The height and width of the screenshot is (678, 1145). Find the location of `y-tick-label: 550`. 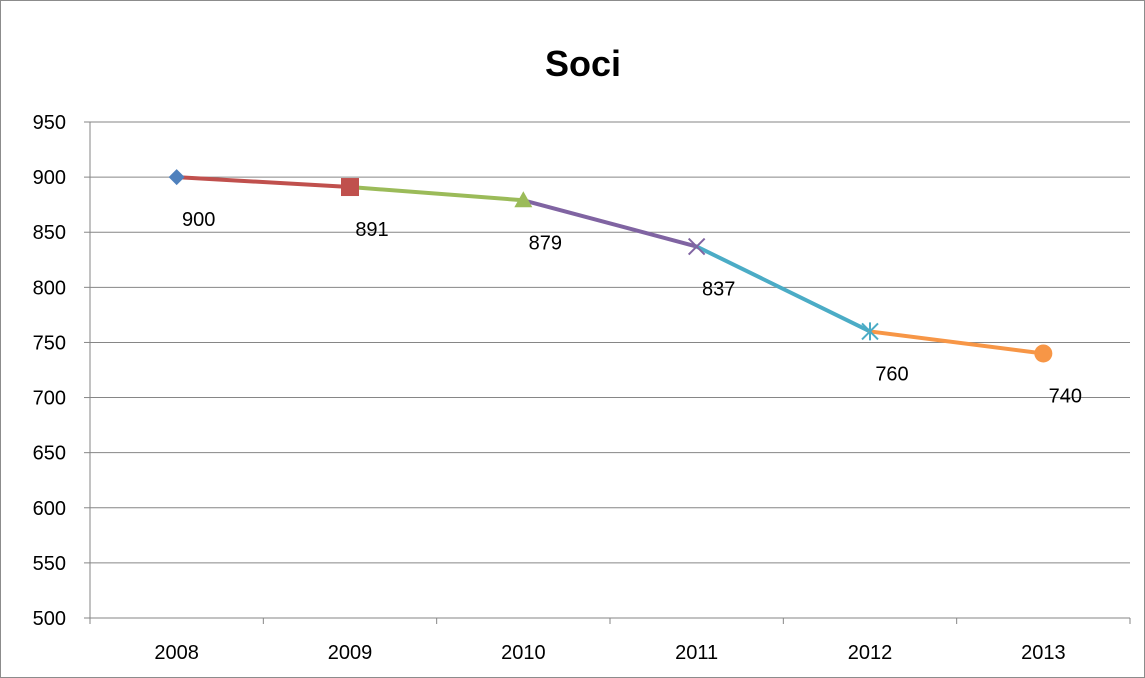

y-tick-label: 550 is located at coordinates (49, 564).